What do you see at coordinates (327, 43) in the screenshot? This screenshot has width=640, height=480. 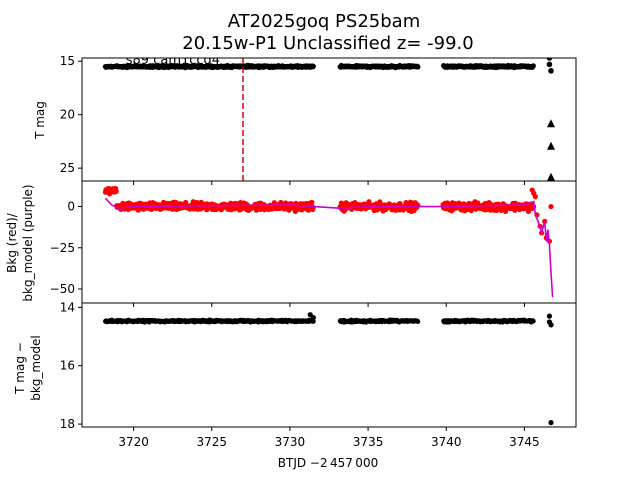 I see `chart-title-line2: 20.15w-P1 Unclassified z= -99.0` at bounding box center [327, 43].